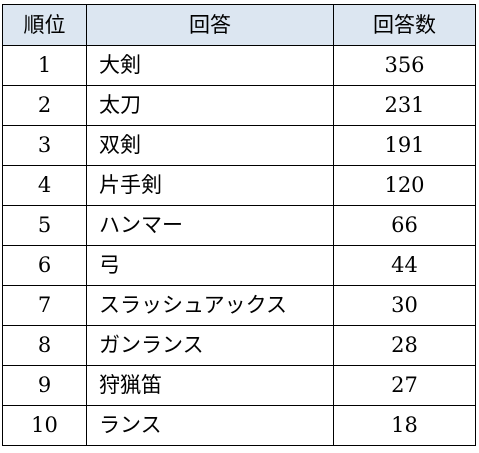 Image resolution: width=479 pixels, height=453 pixels. Describe the element at coordinates (210, 65) in the screenshot. I see `answer-cell: 大剣` at that location.